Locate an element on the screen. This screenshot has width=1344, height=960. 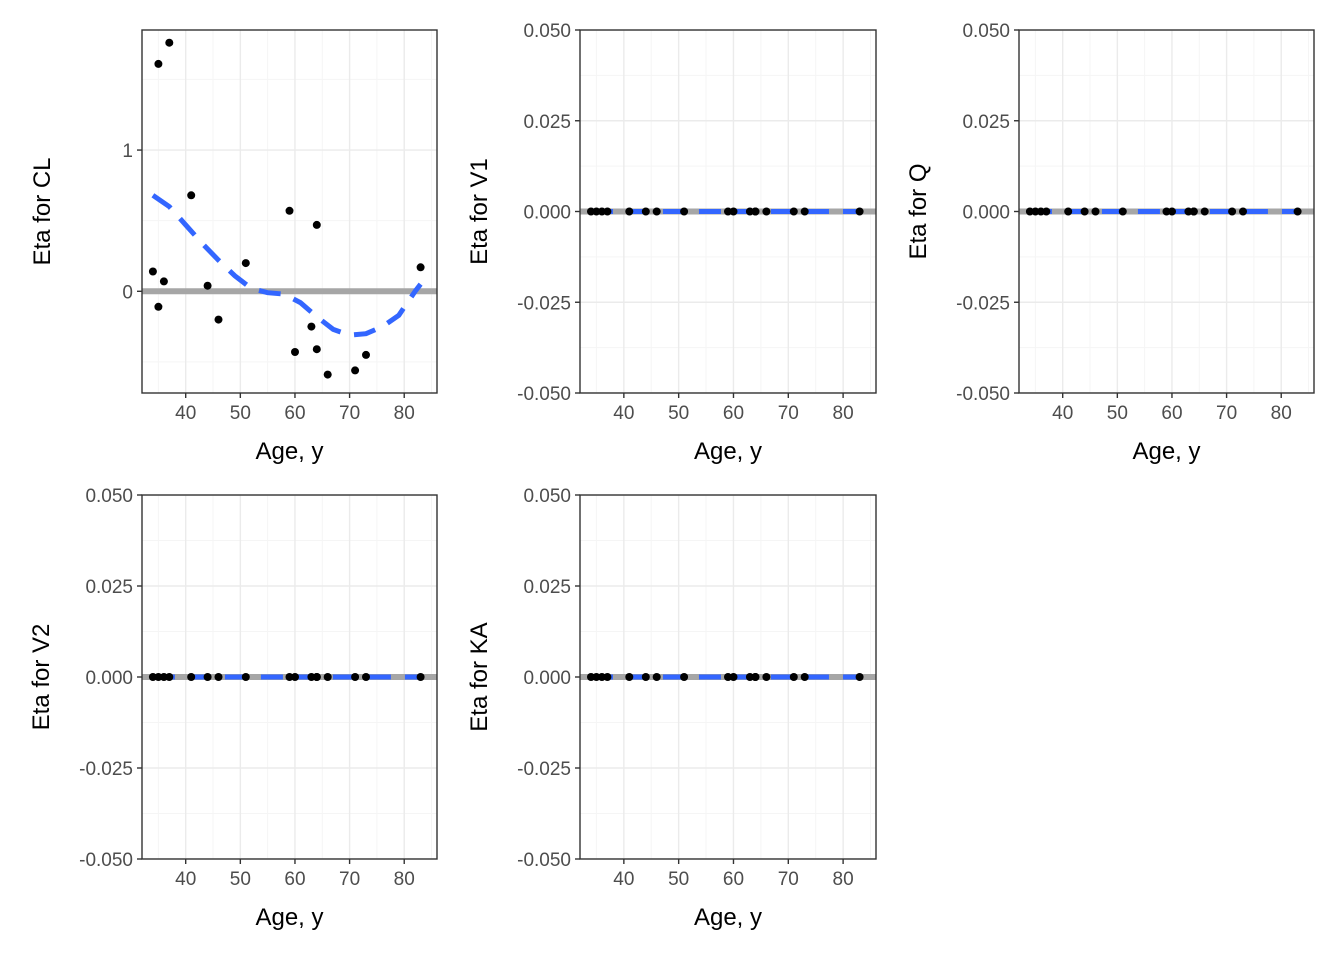
y-axis-title: Eta for V1 is located at coordinates (479, 211).